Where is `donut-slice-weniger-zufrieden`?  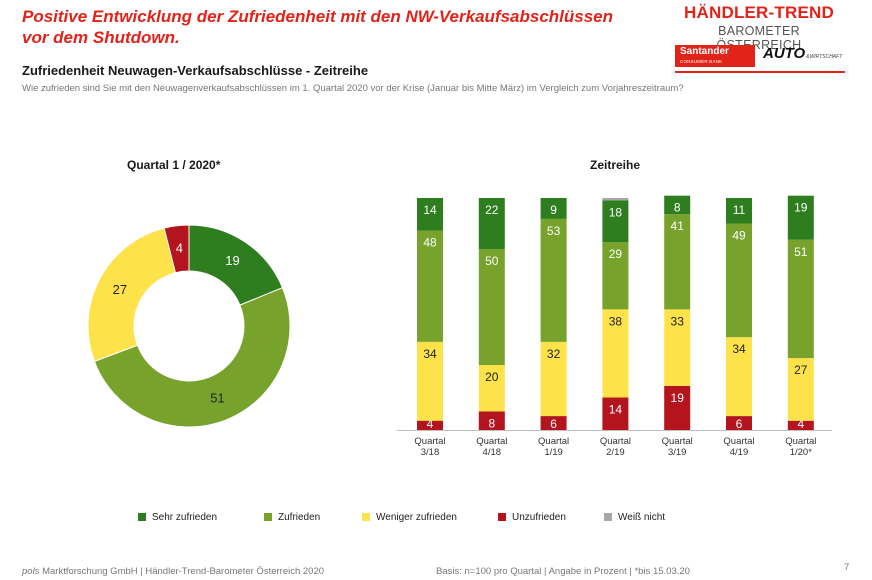 donut-slice-weniger-zufrieden is located at coordinates (132, 295).